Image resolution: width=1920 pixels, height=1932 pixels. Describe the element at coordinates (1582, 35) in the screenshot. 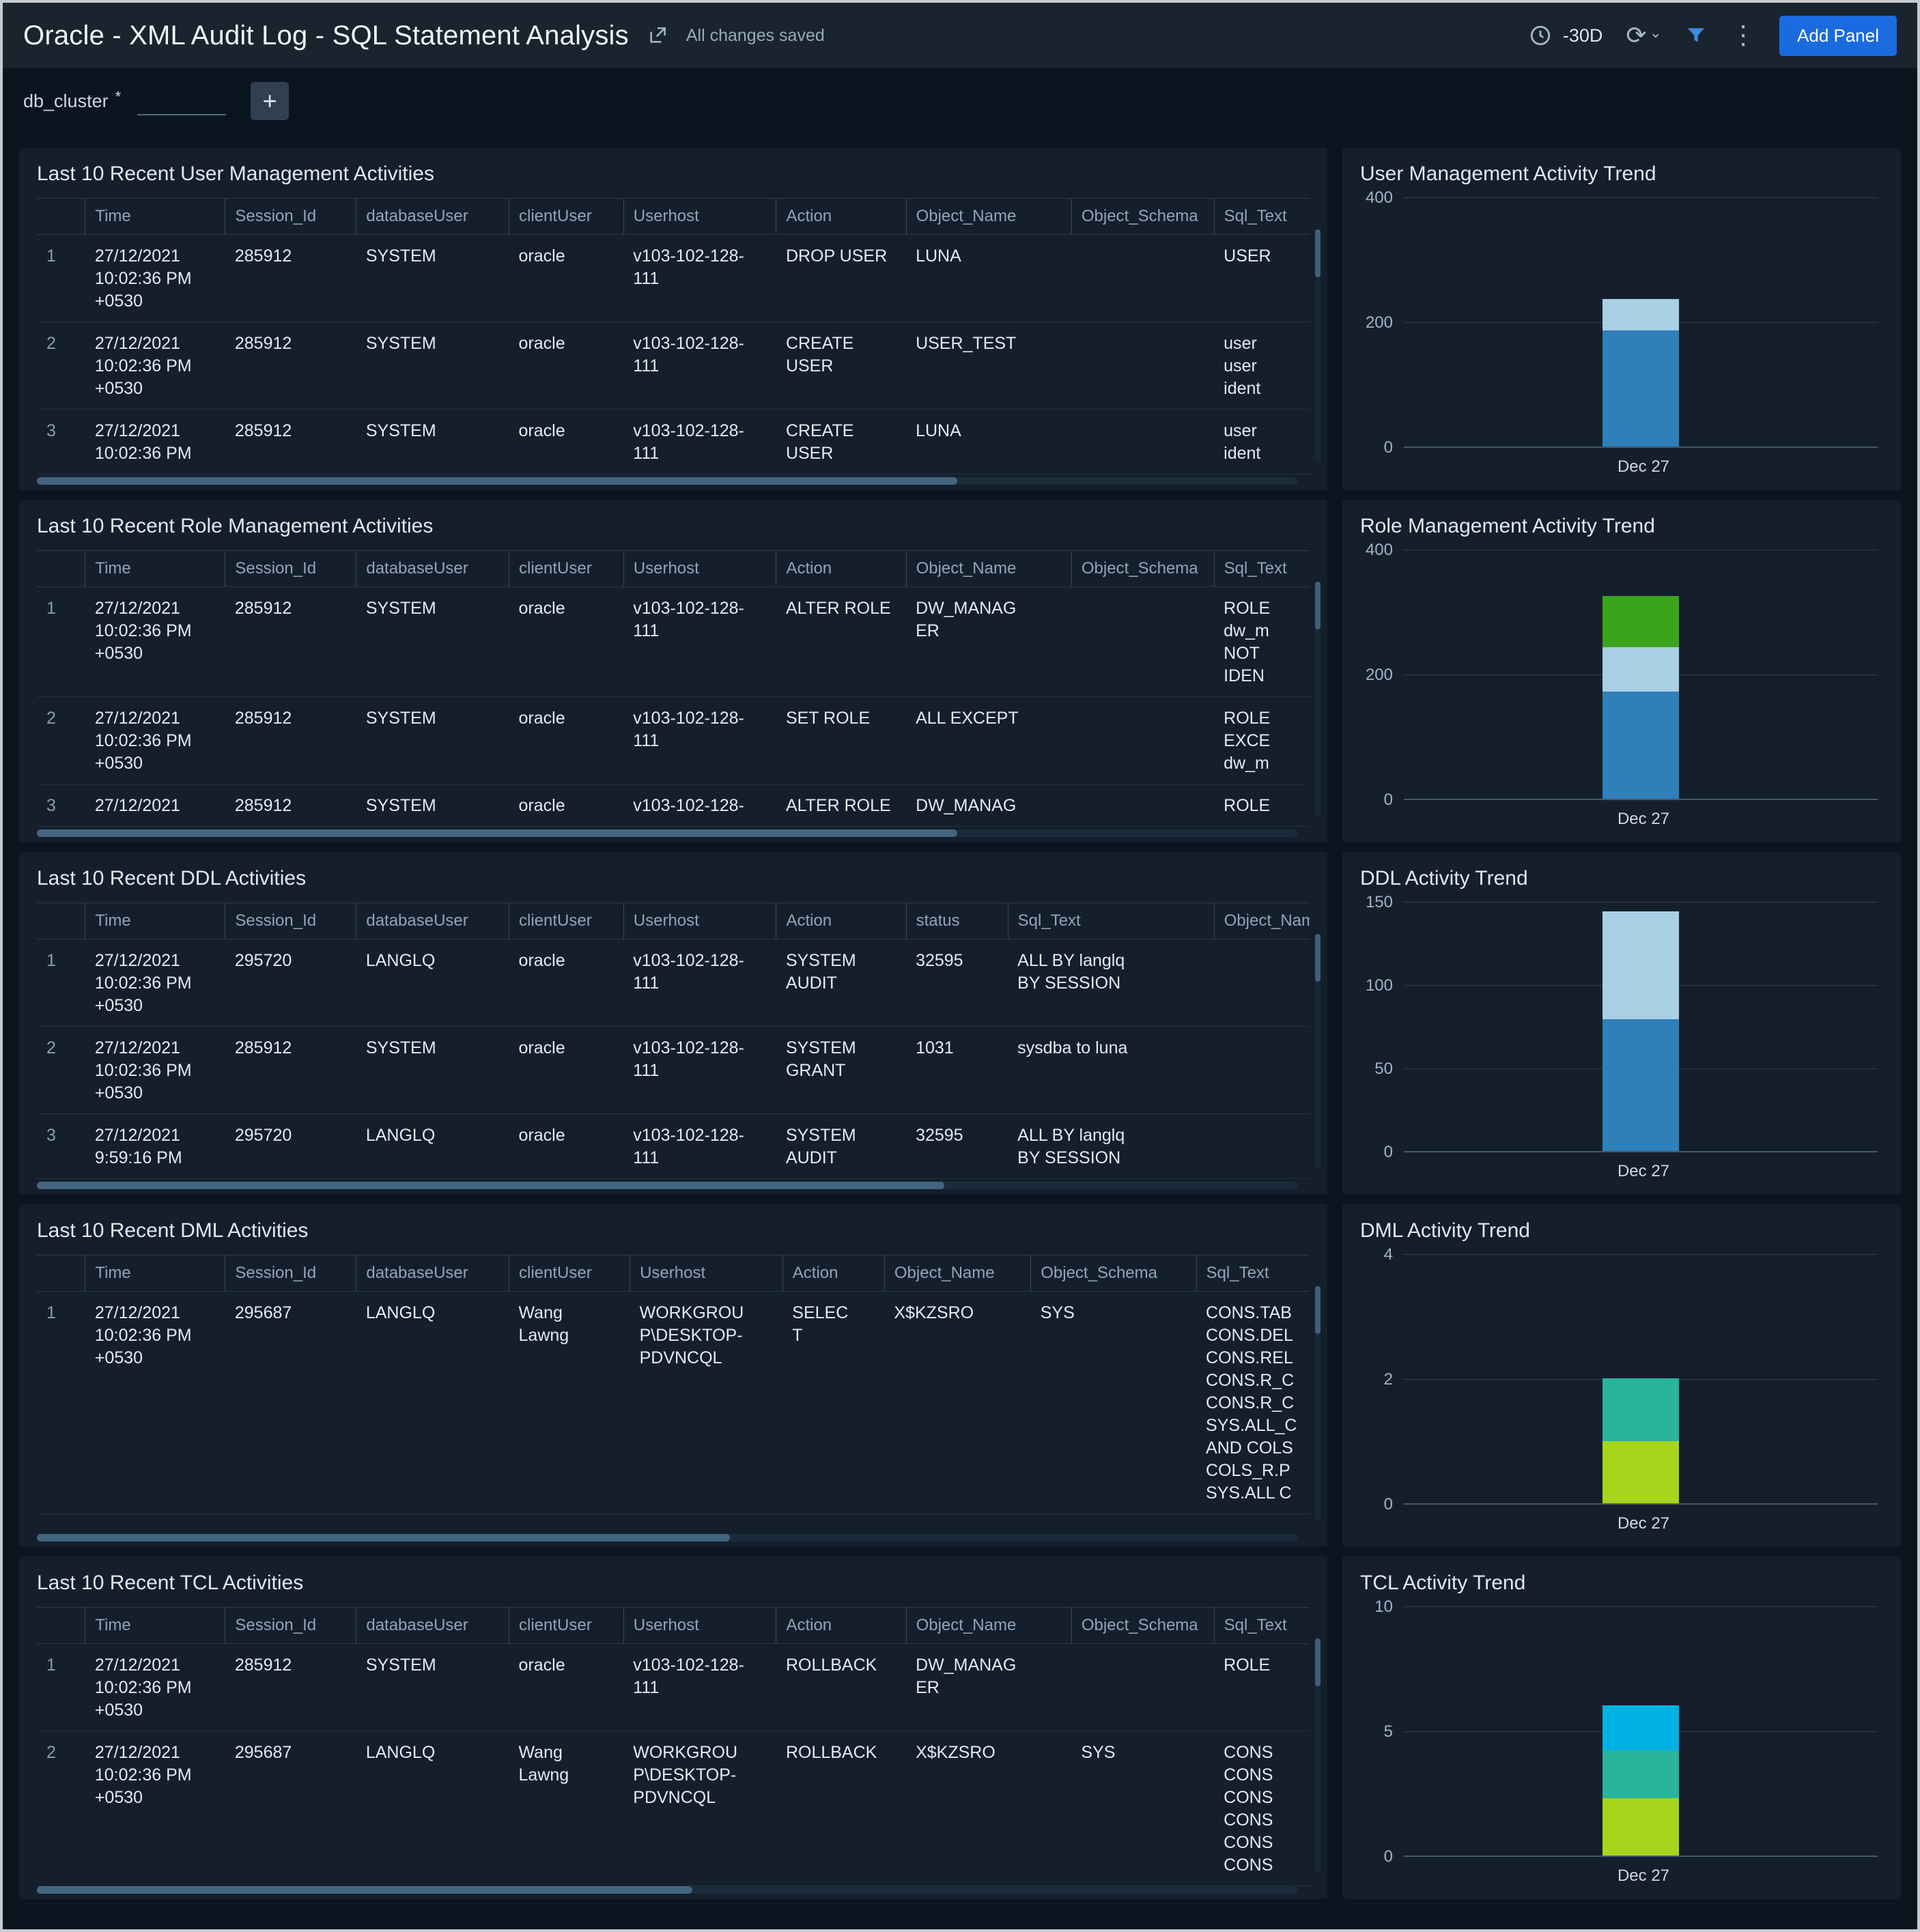

I see `time-range-value: -30D` at that location.